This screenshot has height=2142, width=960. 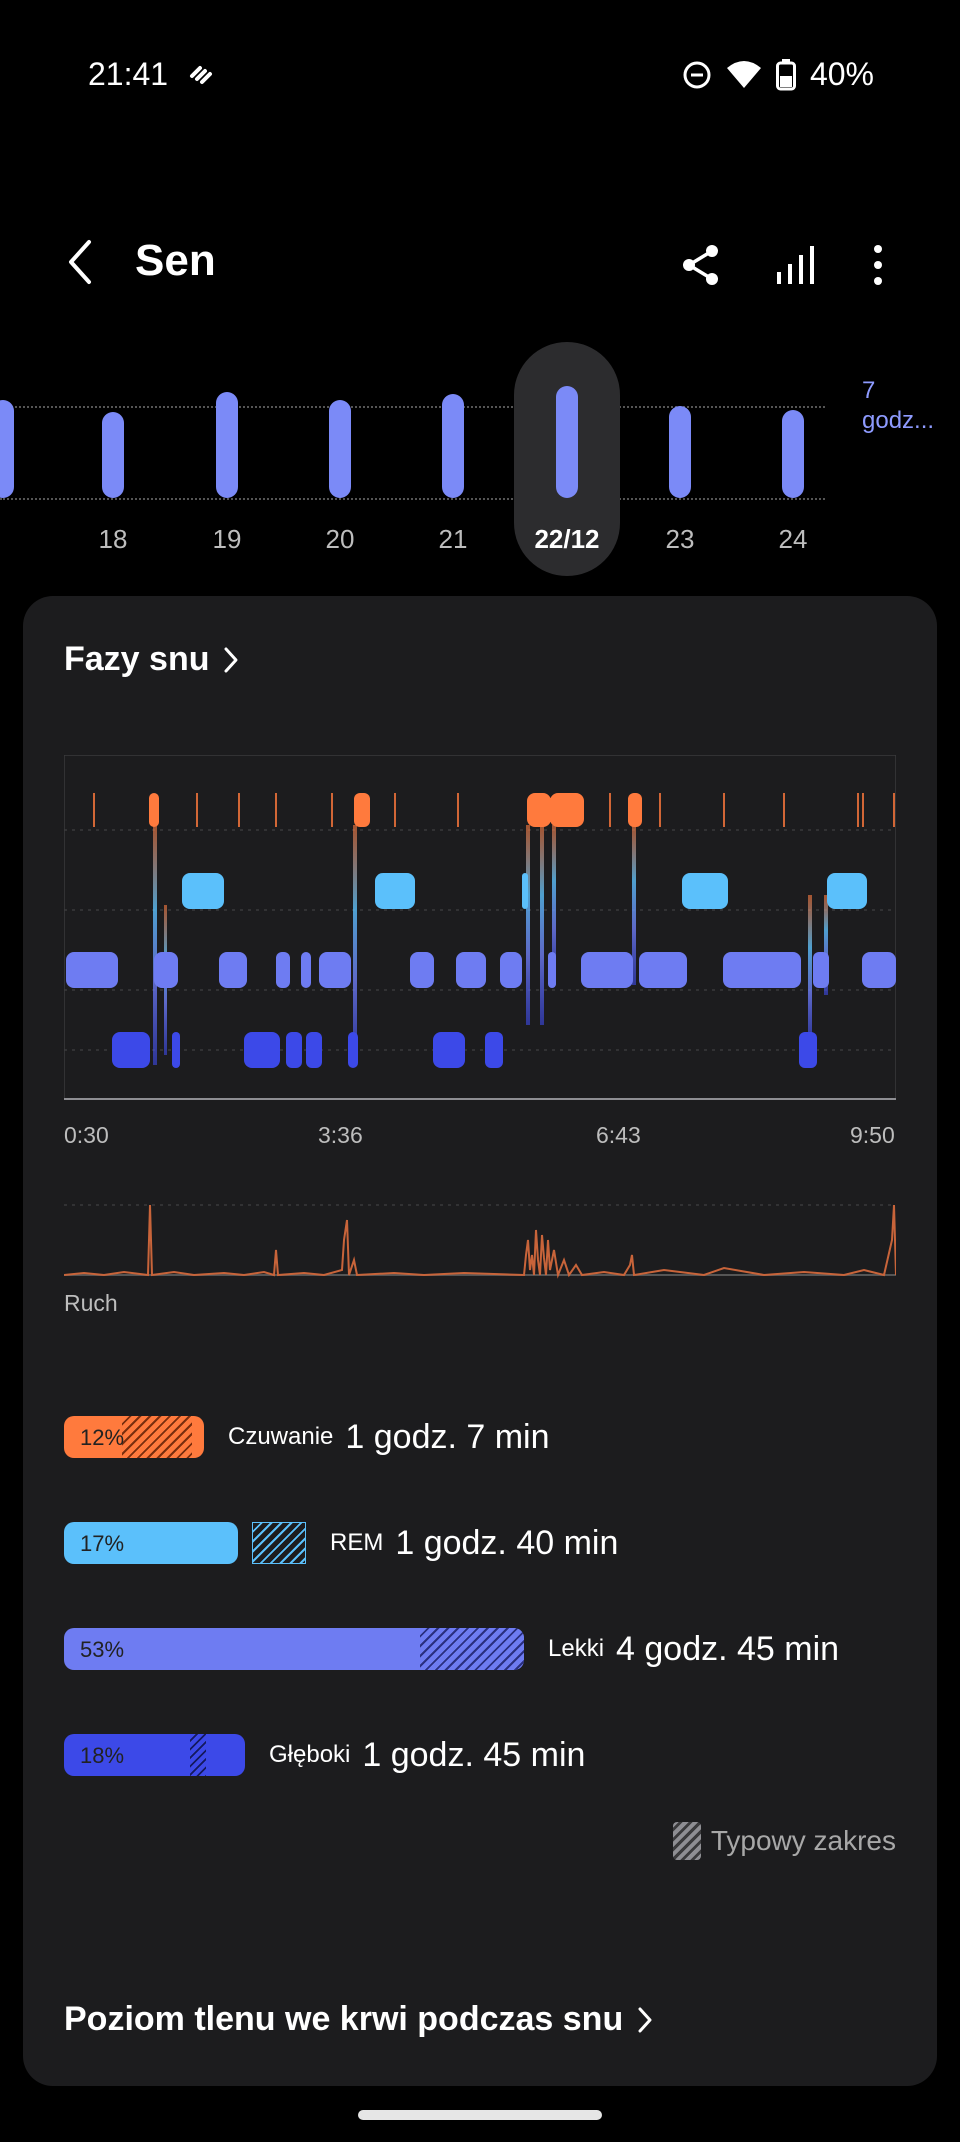 I want to click on awake-percent-bar: 12%, so click(x=134, y=1437).